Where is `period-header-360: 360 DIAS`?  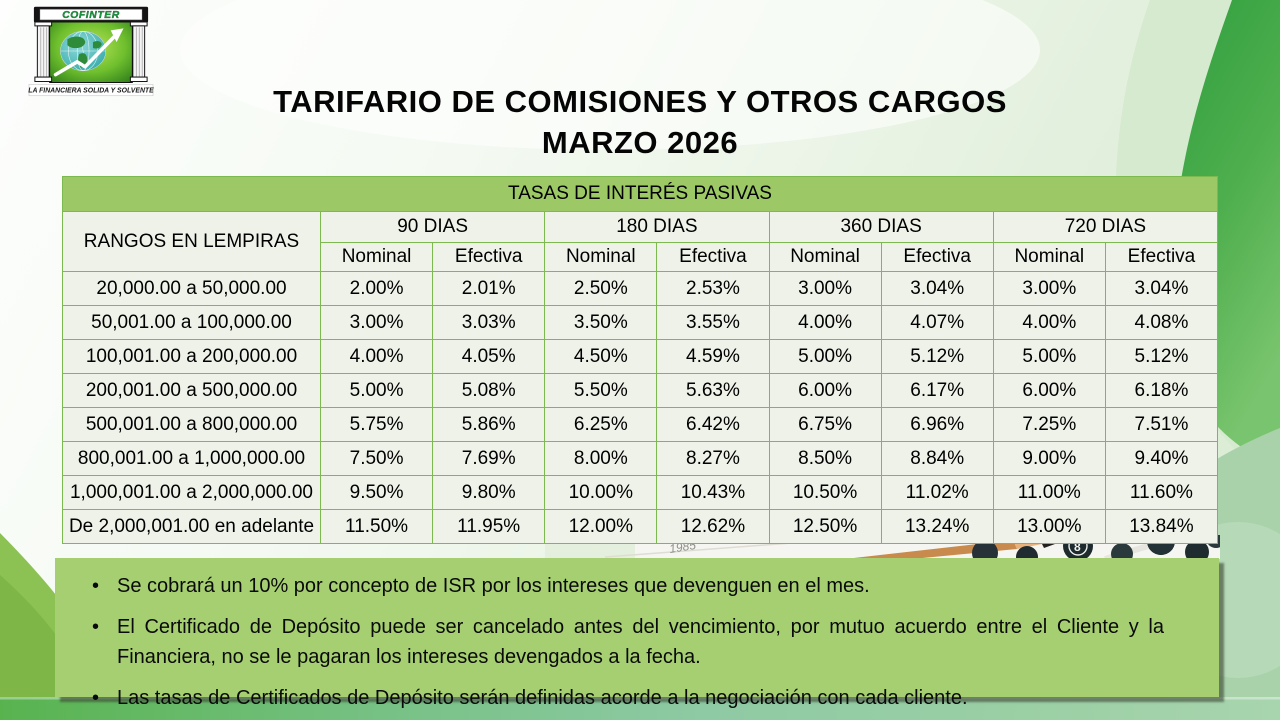 period-header-360: 360 DIAS is located at coordinates (881, 227).